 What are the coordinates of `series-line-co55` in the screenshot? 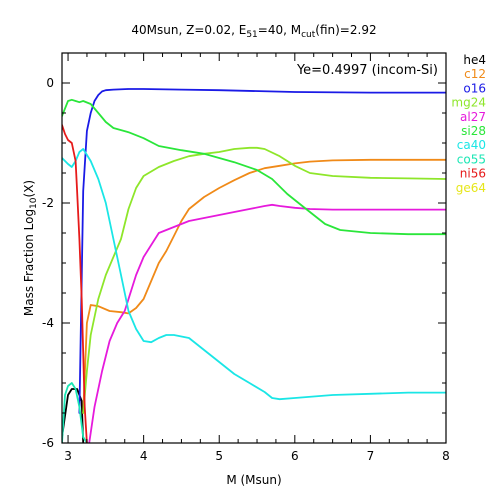 It's located at (75, 412).